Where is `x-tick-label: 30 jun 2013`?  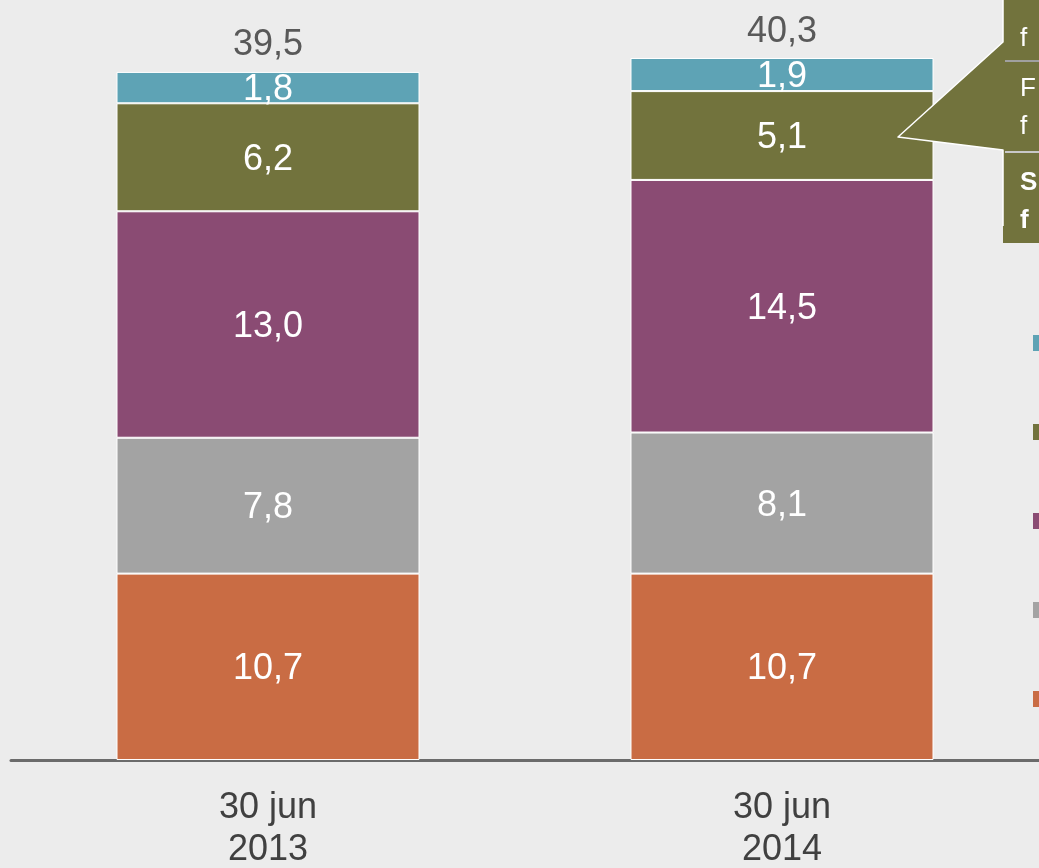 x-tick-label: 30 jun 2013 is located at coordinates (268, 826).